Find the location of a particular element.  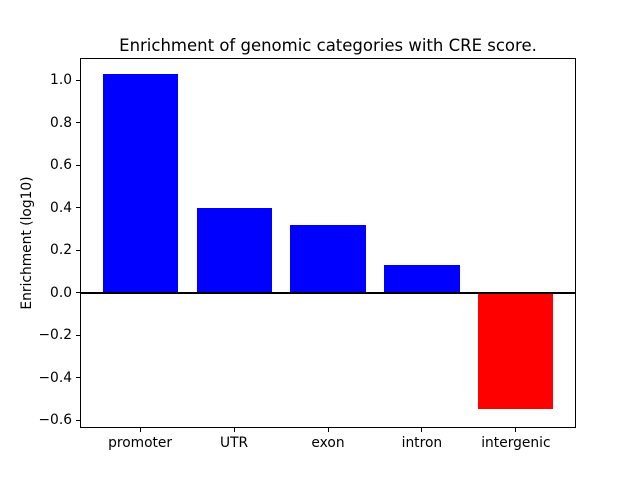

x-tick-label-promoter: promoter is located at coordinates (140, 443).